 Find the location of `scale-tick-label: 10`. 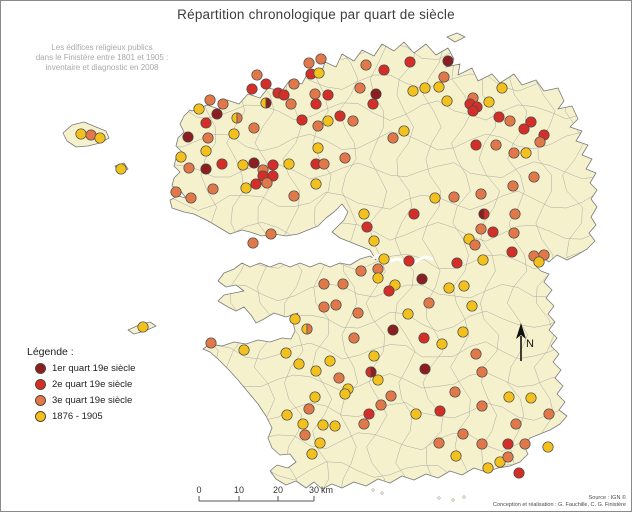

scale-tick-label: 10 is located at coordinates (239, 490).